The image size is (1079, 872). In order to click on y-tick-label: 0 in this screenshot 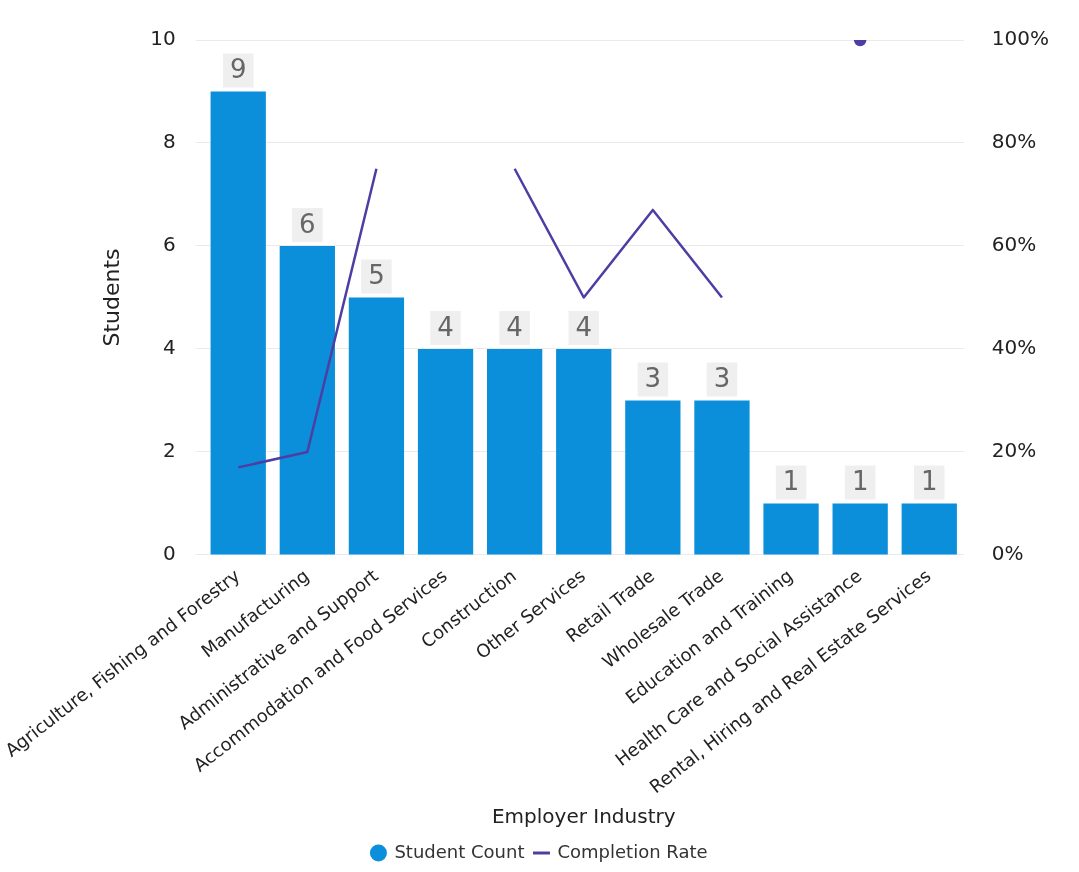, I will do `click(169, 553)`.